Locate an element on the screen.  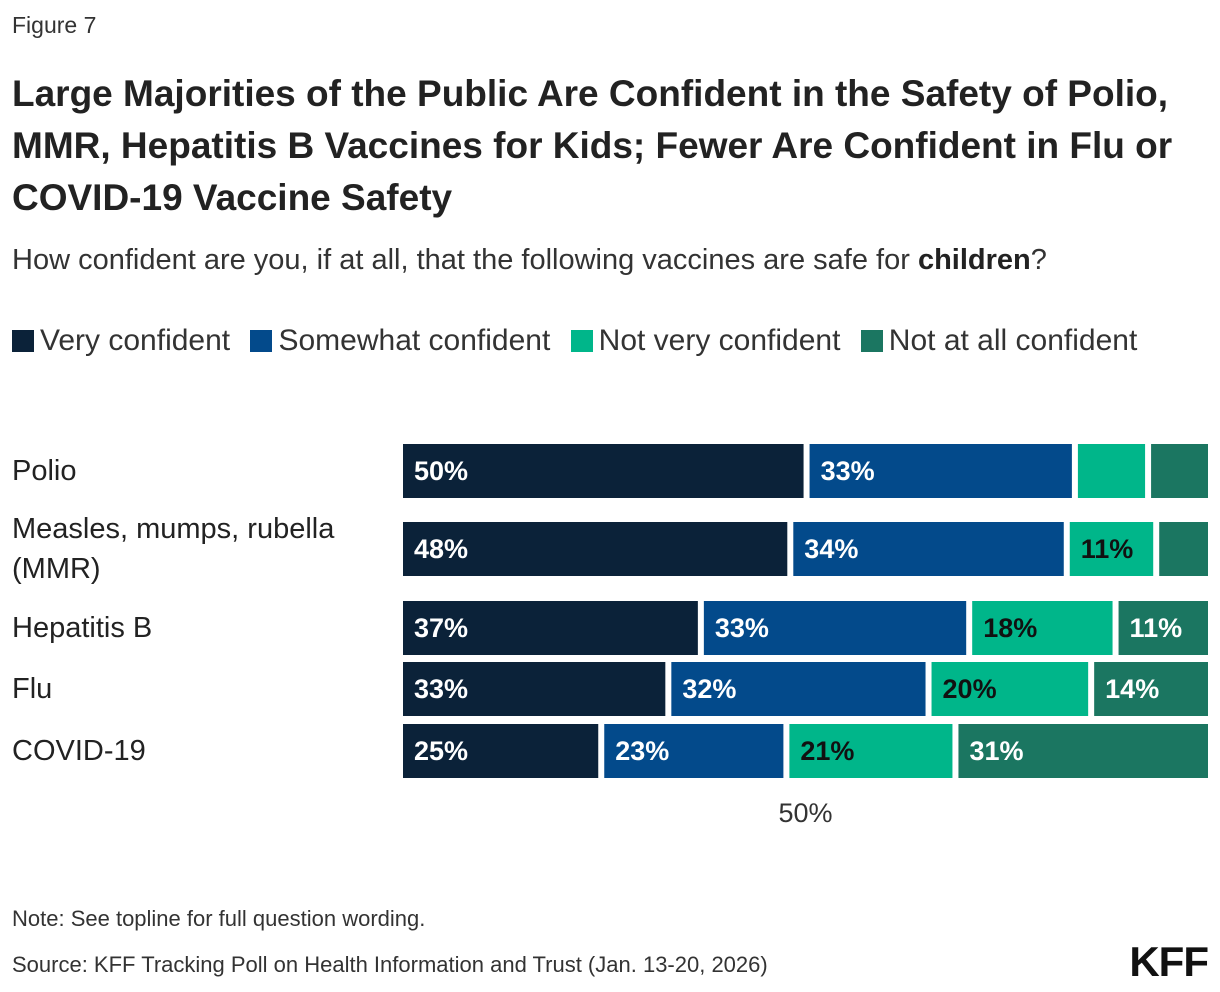
legend-item-somewhat-confident: Somewhat confident is located at coordinates (400, 340).